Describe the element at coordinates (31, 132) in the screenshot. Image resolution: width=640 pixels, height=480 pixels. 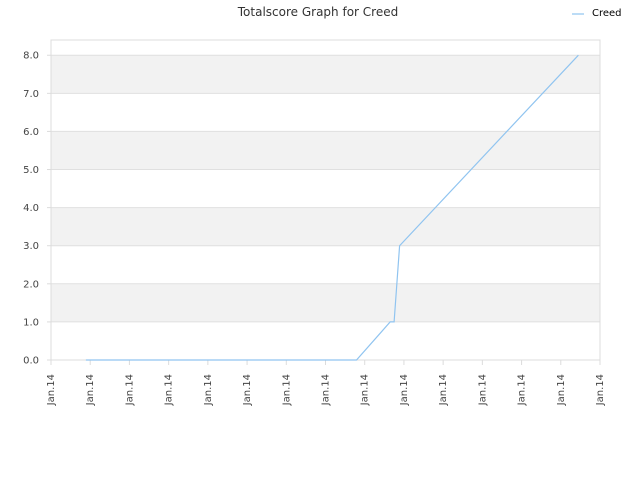
I see `y-tick-label: 6.0` at that location.